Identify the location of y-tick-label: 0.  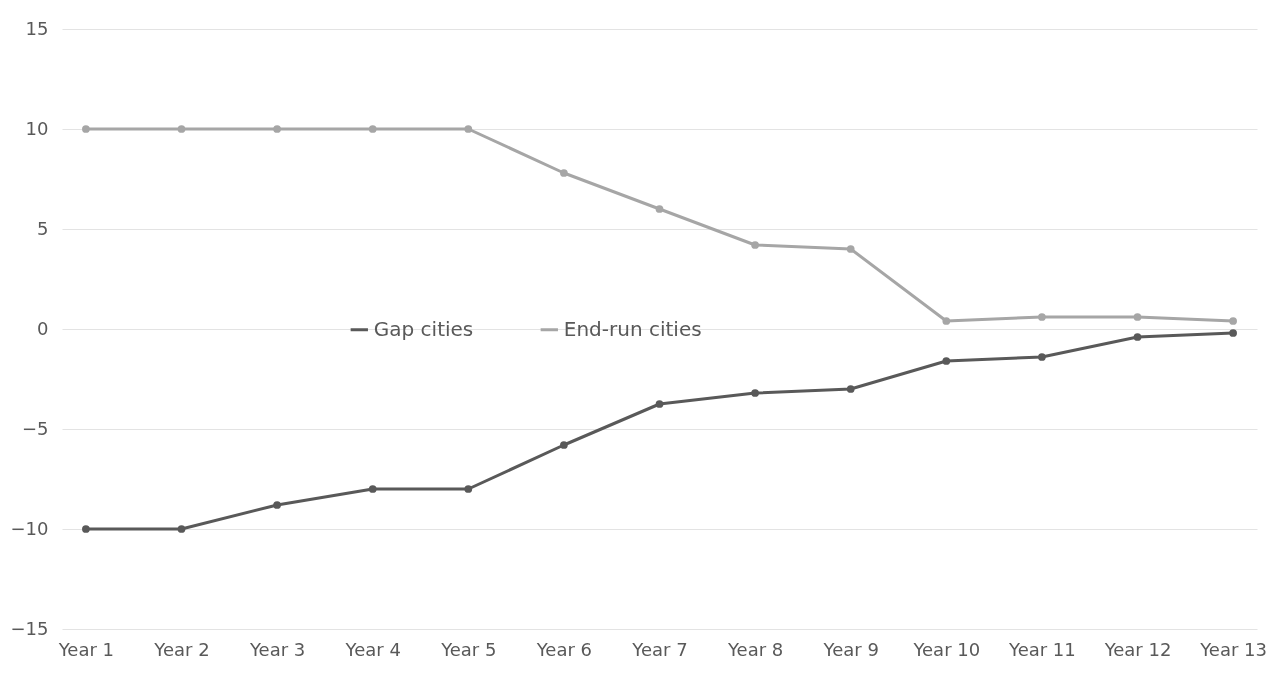
(43, 328).